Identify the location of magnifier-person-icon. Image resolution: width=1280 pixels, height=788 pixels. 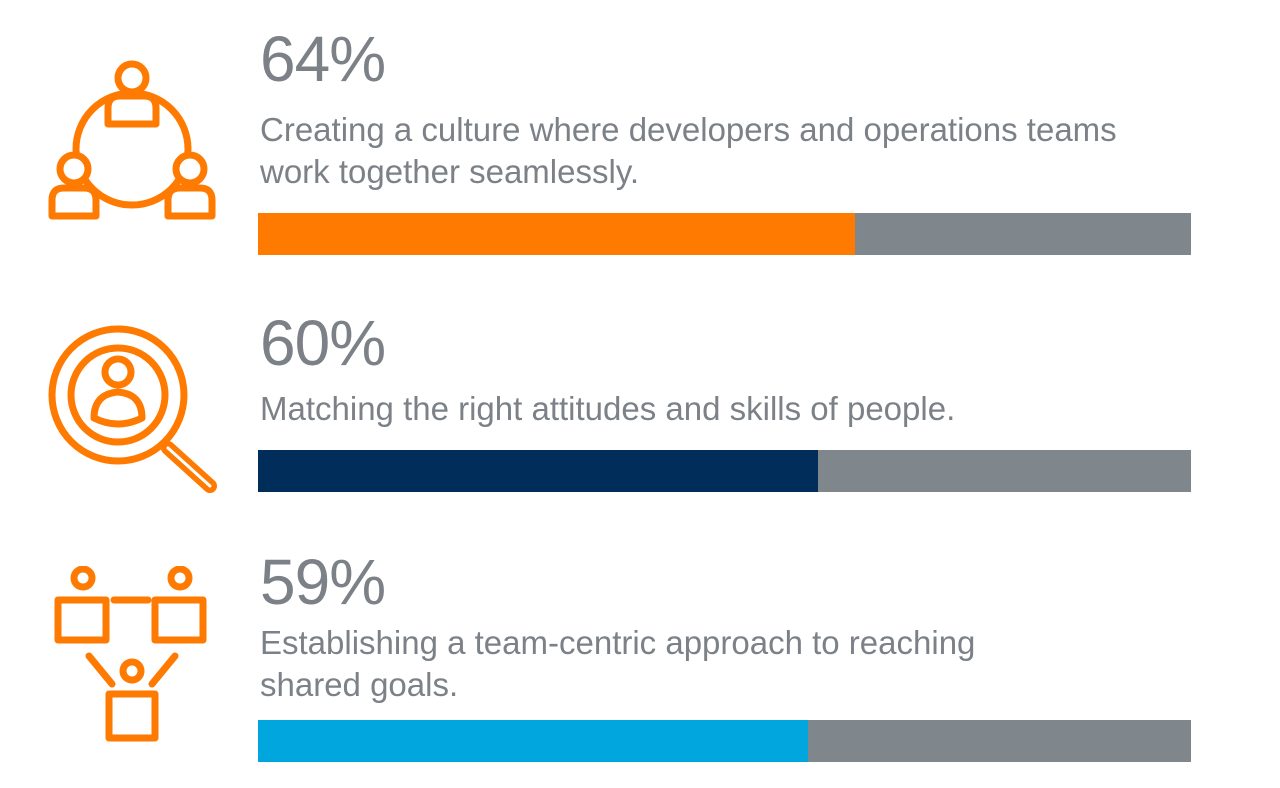
(132, 409).